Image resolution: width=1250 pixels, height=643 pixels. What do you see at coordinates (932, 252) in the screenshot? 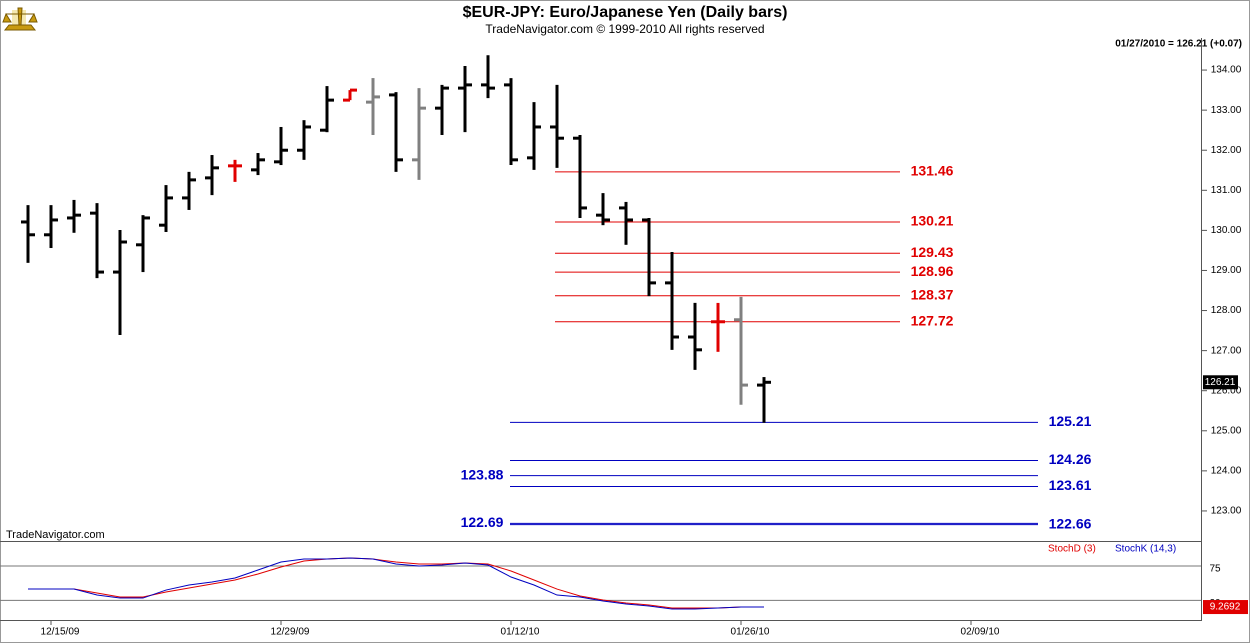
I see `level-label: 129.43` at bounding box center [932, 252].